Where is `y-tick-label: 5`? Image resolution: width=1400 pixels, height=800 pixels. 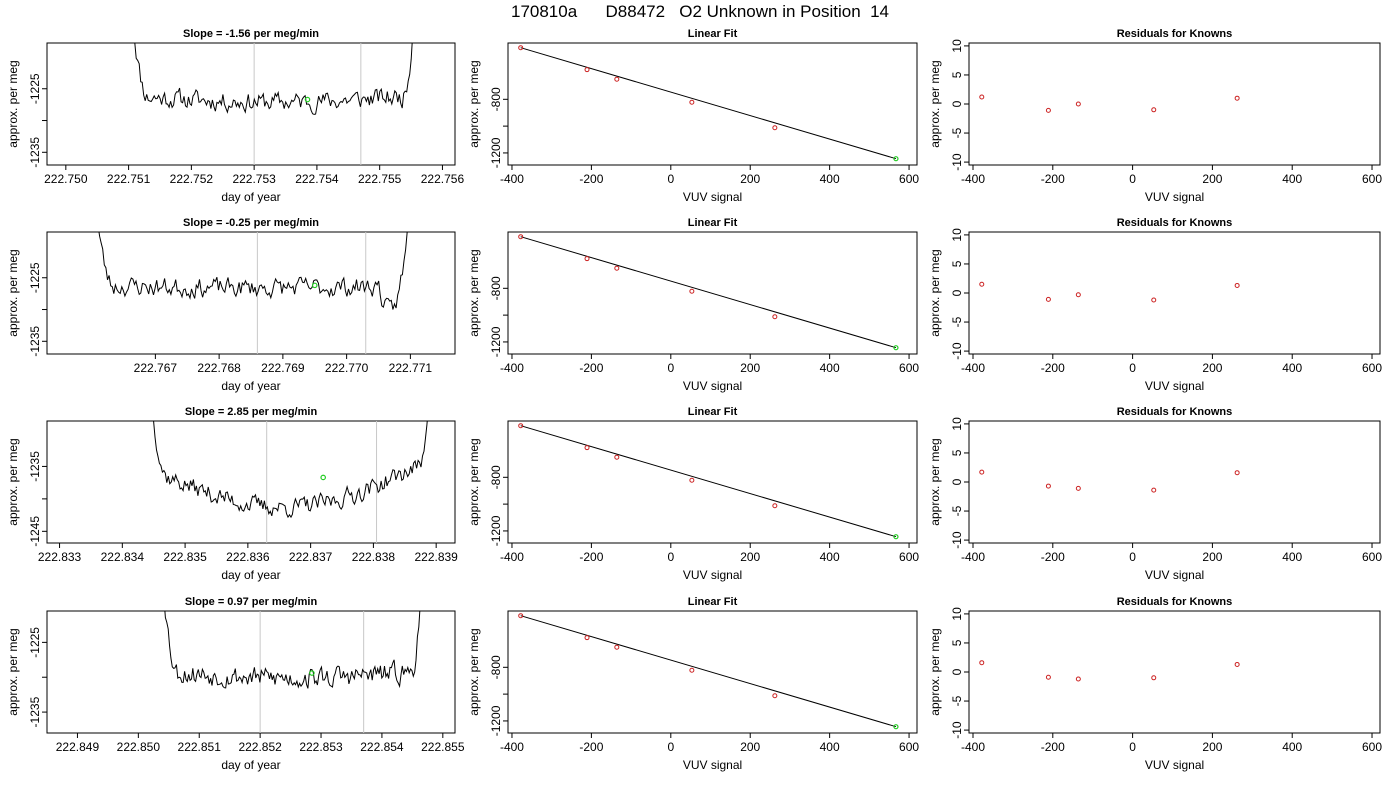 y-tick-label: 5 is located at coordinates (957, 452).